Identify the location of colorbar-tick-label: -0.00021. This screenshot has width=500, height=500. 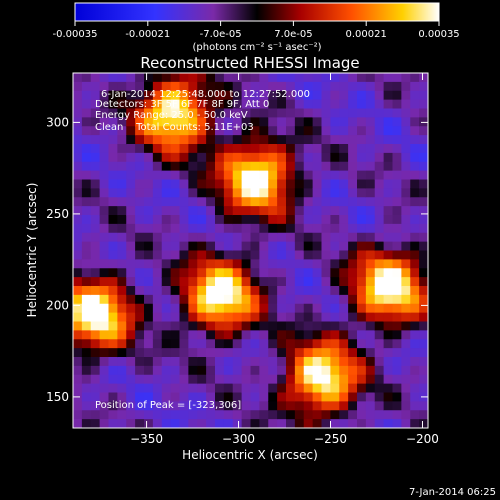
(147, 34).